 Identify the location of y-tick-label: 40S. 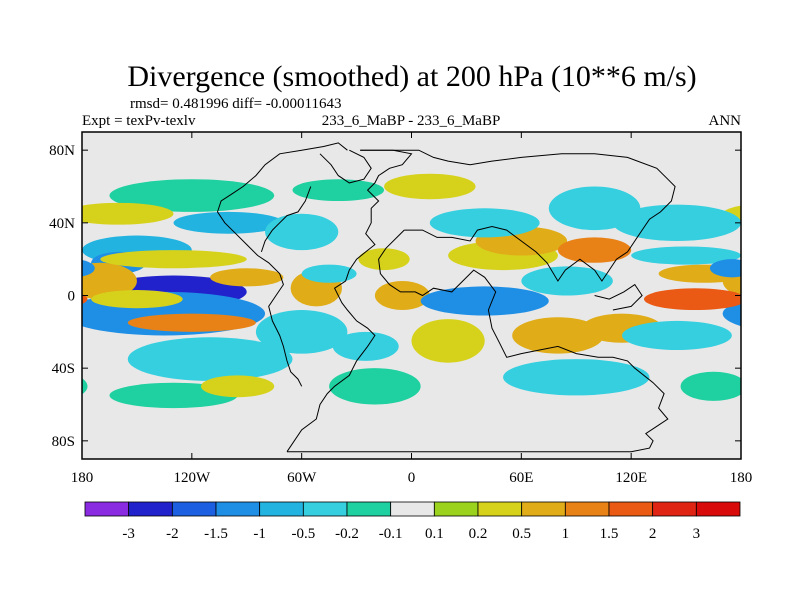
(63, 369).